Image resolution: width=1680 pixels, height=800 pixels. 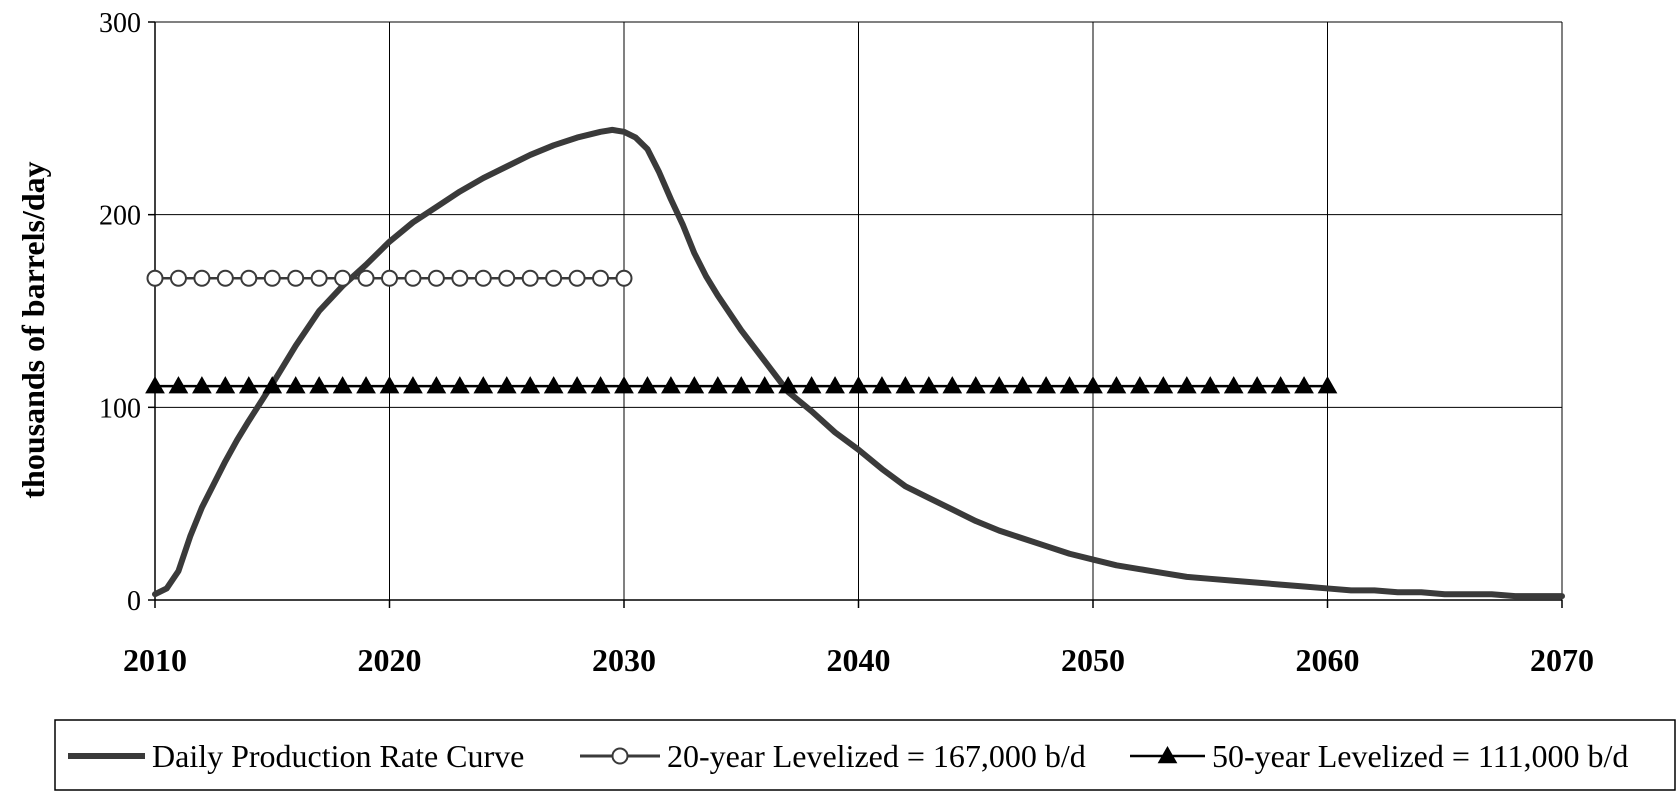 What do you see at coordinates (1562, 660) in the screenshot?
I see `x-tick-label-6: 2070` at bounding box center [1562, 660].